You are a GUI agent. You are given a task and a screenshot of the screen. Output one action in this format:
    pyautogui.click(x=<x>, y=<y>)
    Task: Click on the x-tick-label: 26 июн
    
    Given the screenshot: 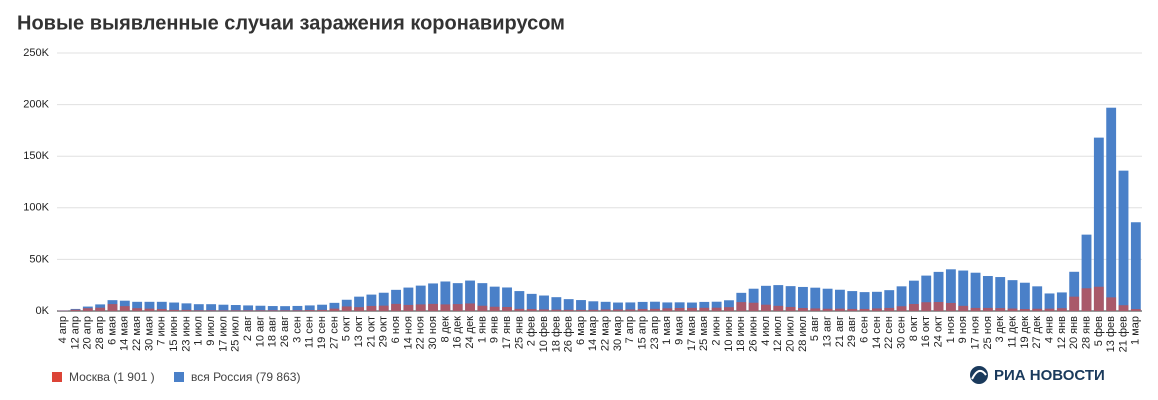 What is the action you would take?
    pyautogui.click(x=754, y=334)
    